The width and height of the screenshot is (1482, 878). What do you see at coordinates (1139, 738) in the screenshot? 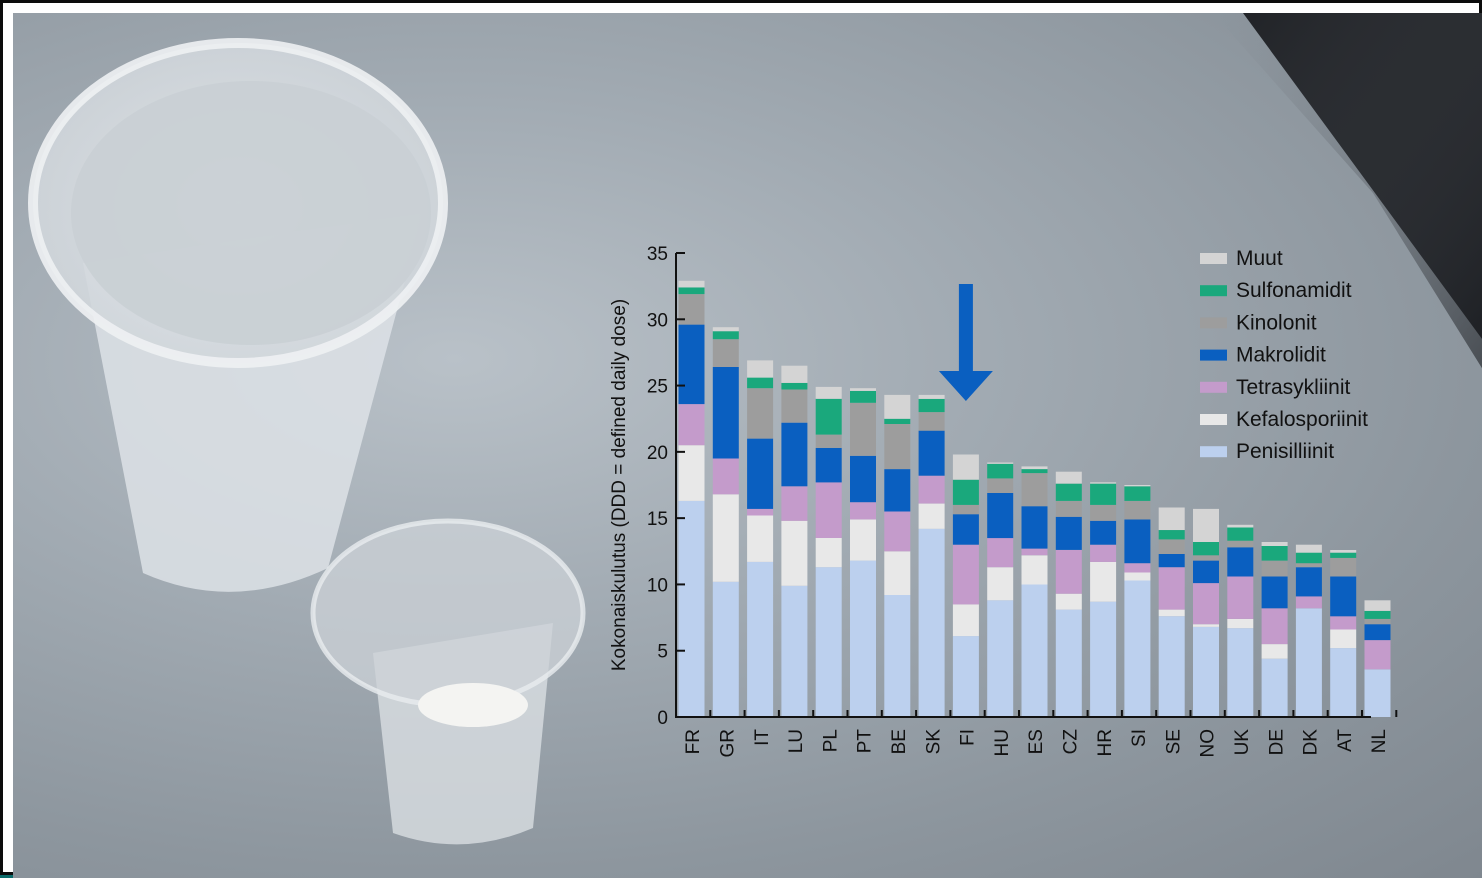
I see `x-tick-label: SI` at bounding box center [1139, 738].